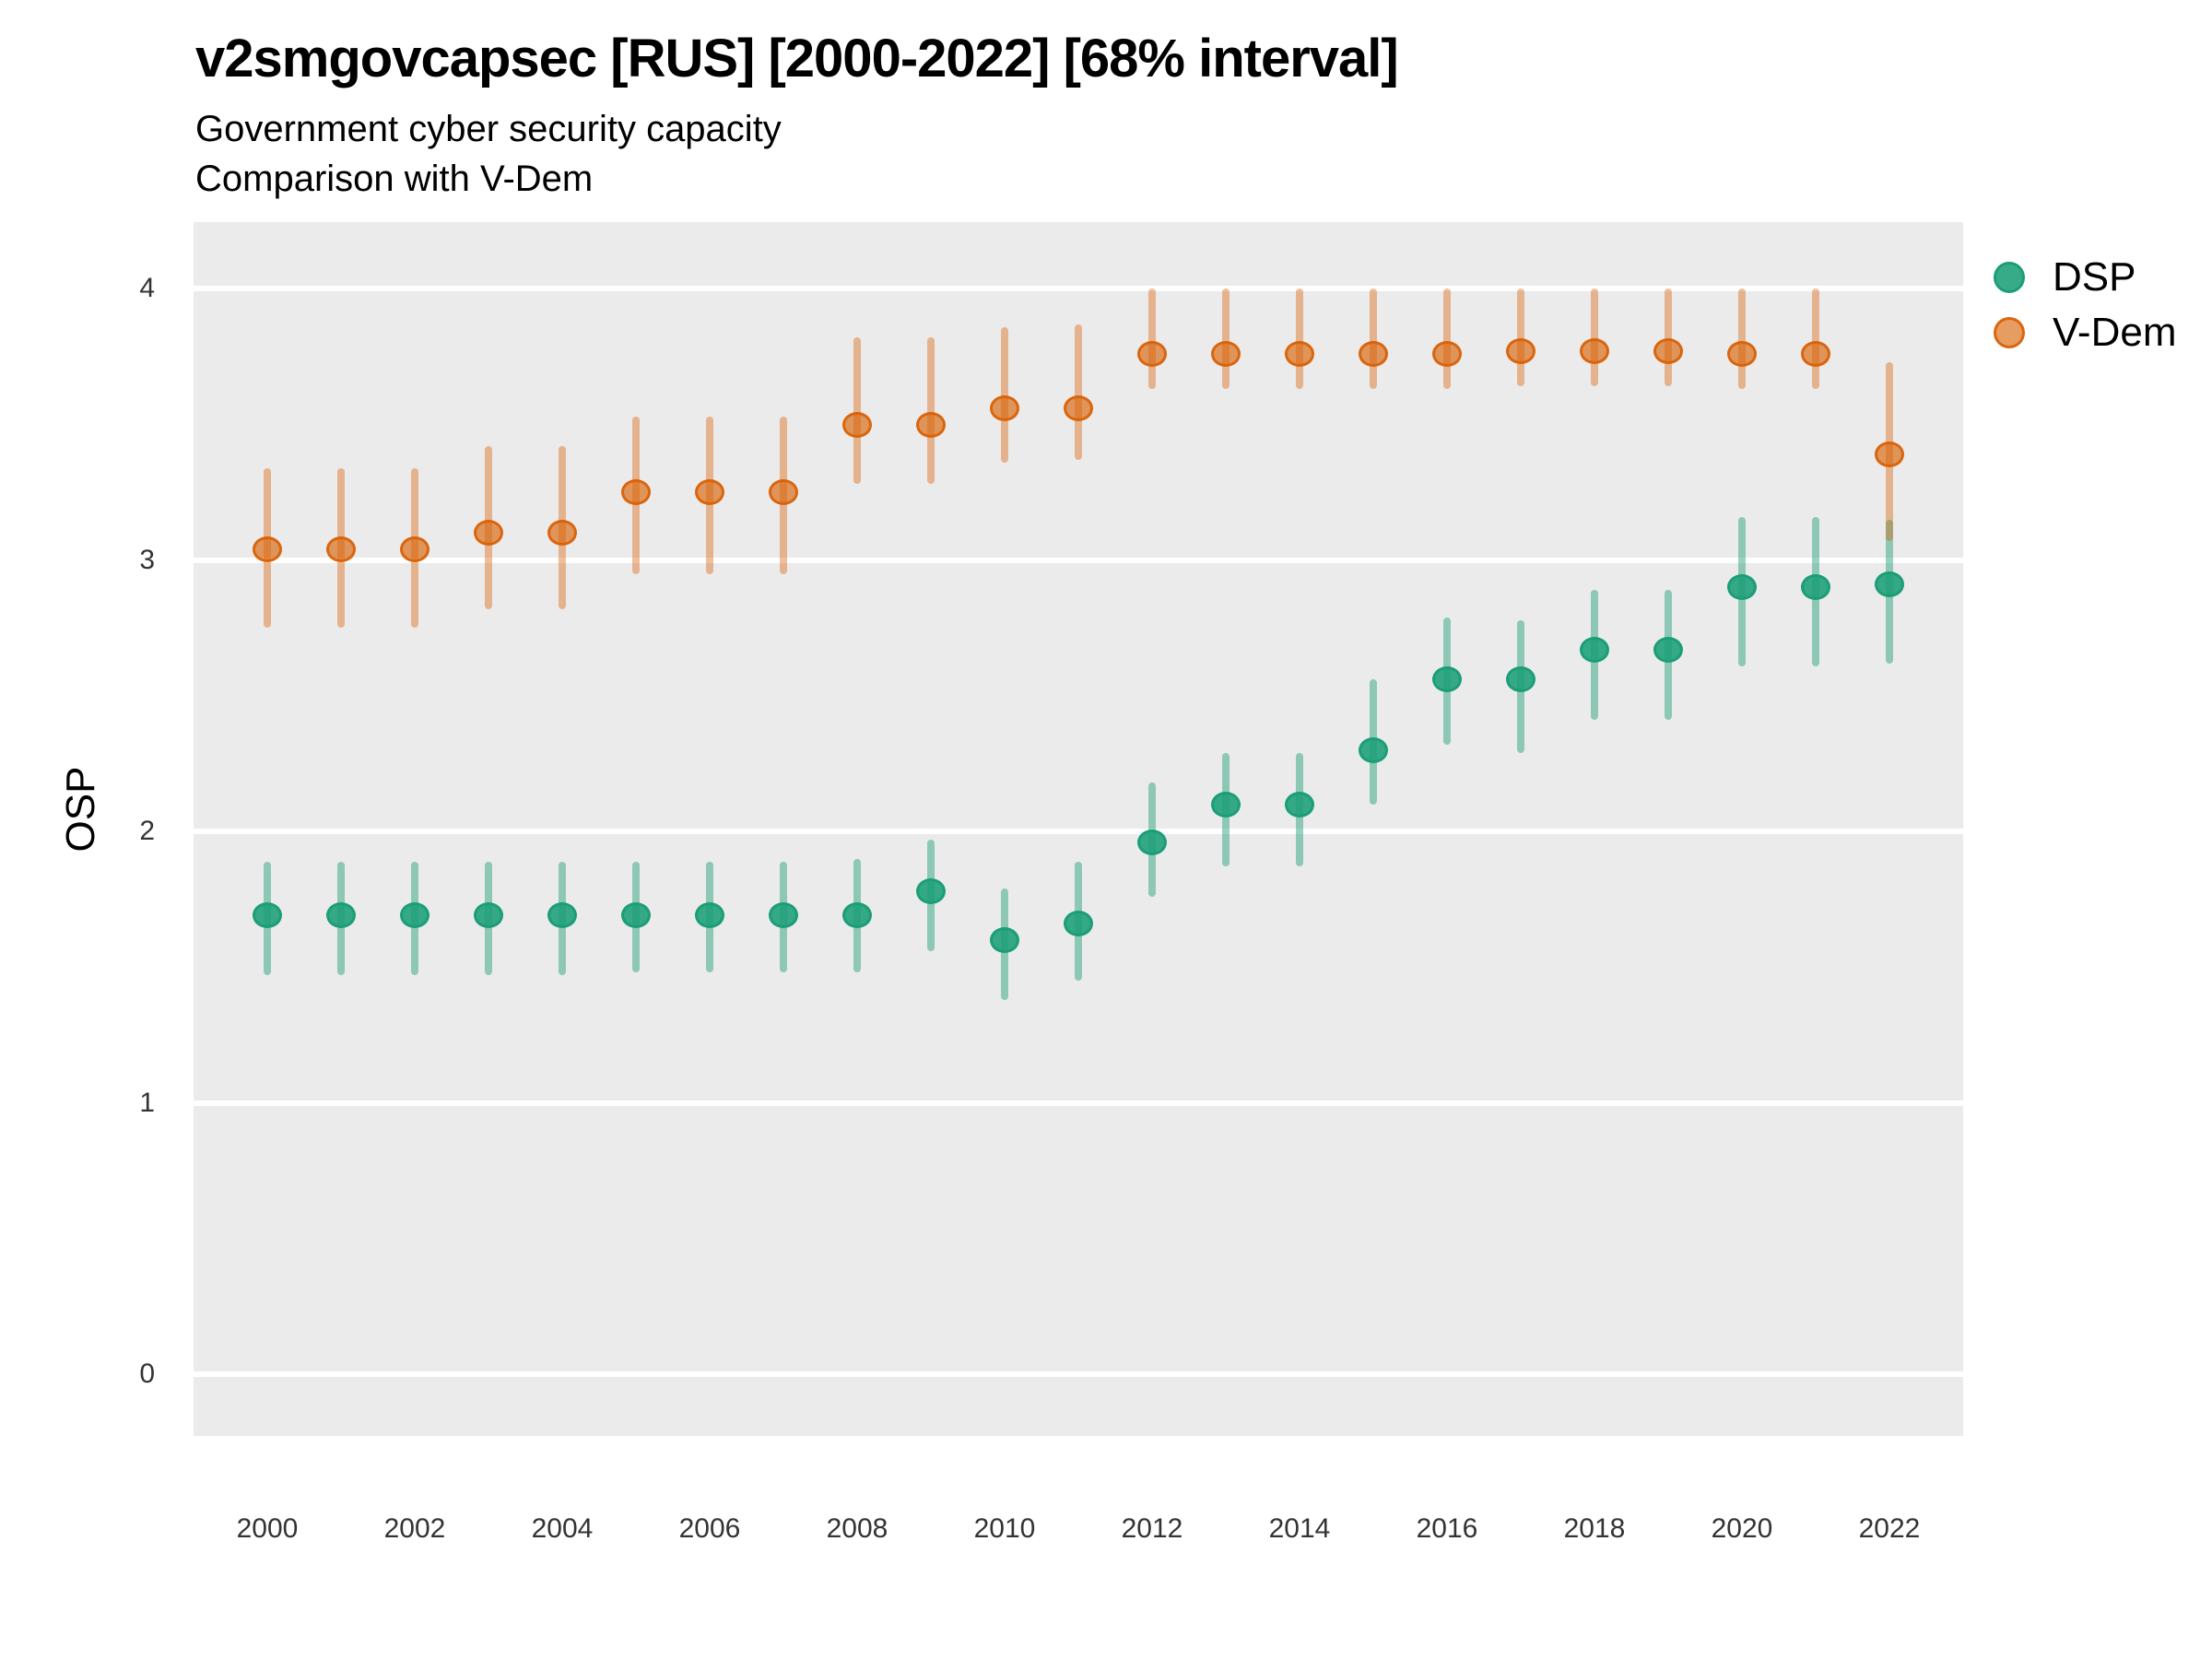  Describe the element at coordinates (1520, 679) in the screenshot. I see `dsp-point-2017` at that location.